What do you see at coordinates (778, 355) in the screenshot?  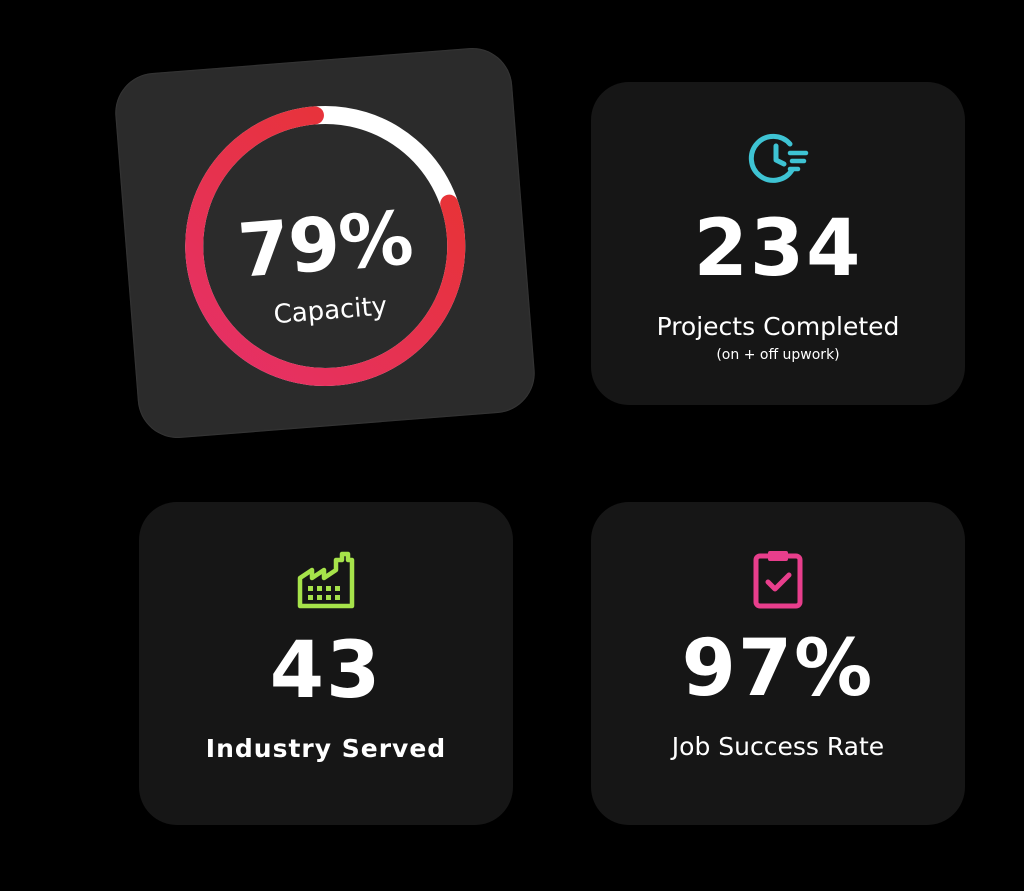 I see `projects-sublabel: (on + off upwork)` at bounding box center [778, 355].